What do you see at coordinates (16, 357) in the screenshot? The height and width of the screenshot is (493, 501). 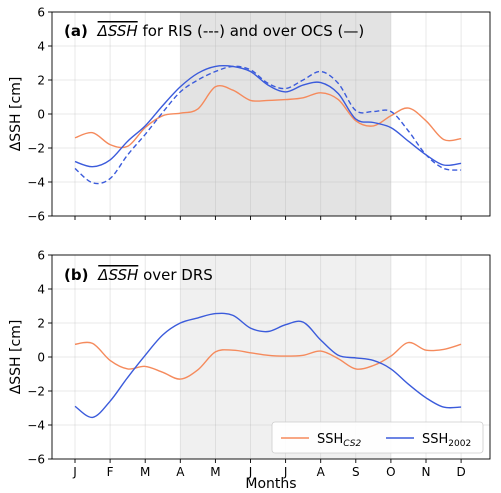 I see `panel-b-y-axis-label: ΔSSH [cm]` at bounding box center [16, 357].